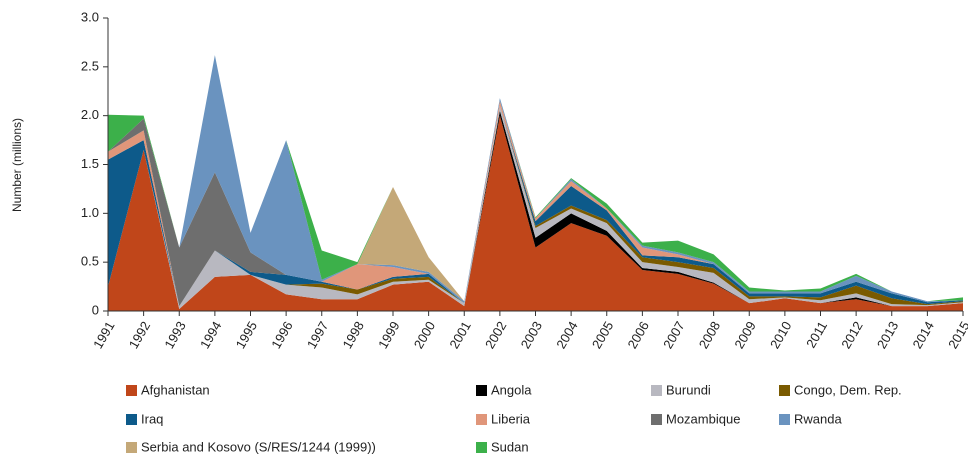  I want to click on x-tick-label: 2000, so click(424, 335).